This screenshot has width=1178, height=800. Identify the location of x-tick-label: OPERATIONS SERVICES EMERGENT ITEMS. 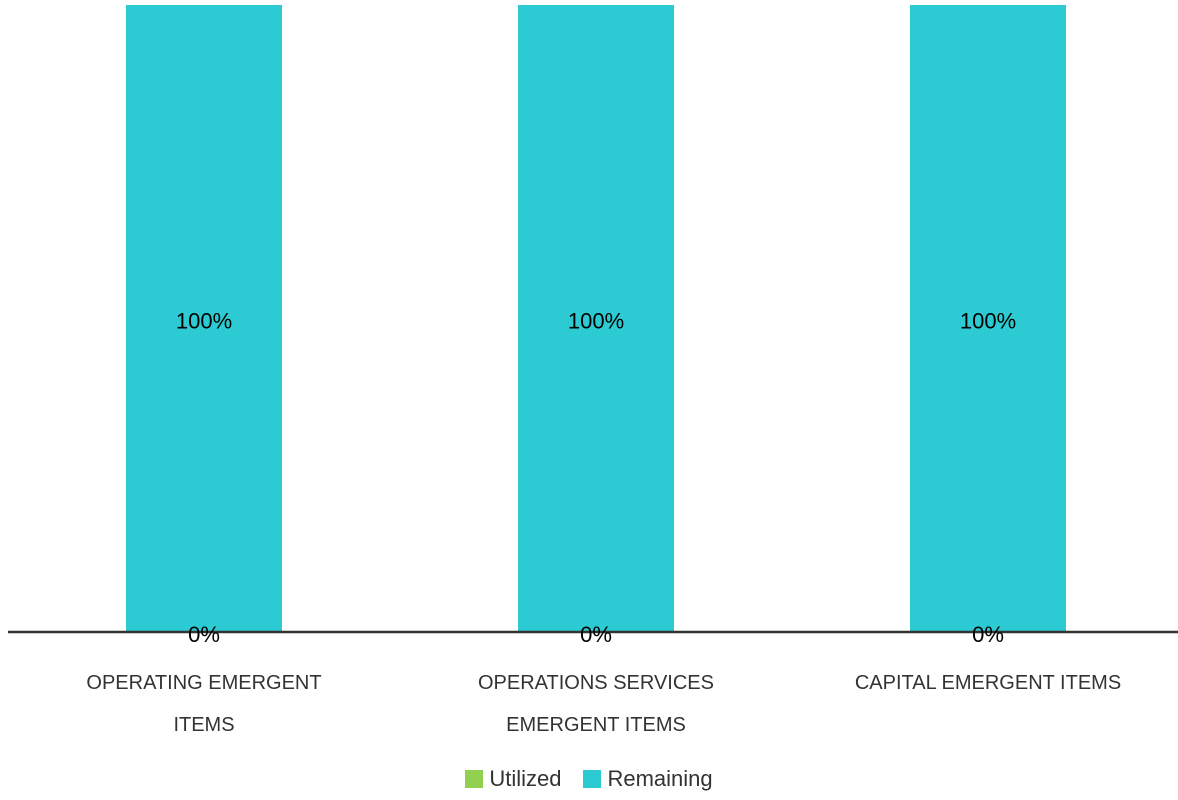
(596, 704).